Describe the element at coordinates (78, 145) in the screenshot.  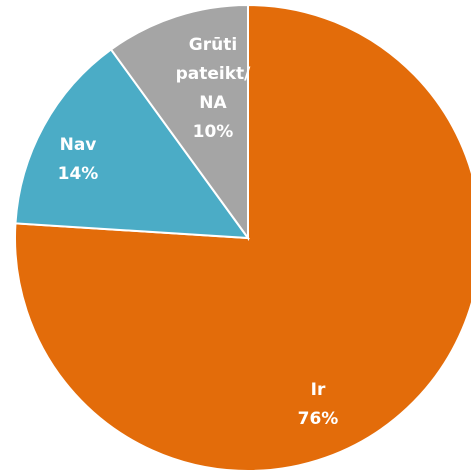
I see `slice-label: Nav` at that location.